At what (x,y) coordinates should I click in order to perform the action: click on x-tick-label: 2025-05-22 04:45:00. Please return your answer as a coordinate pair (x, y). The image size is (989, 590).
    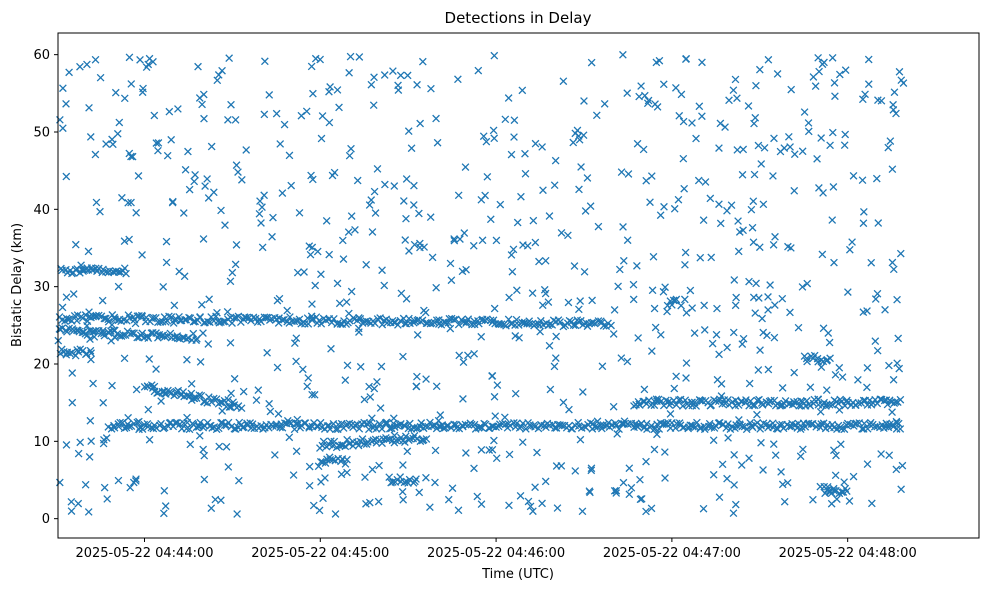
    Looking at the image, I should click on (320, 553).